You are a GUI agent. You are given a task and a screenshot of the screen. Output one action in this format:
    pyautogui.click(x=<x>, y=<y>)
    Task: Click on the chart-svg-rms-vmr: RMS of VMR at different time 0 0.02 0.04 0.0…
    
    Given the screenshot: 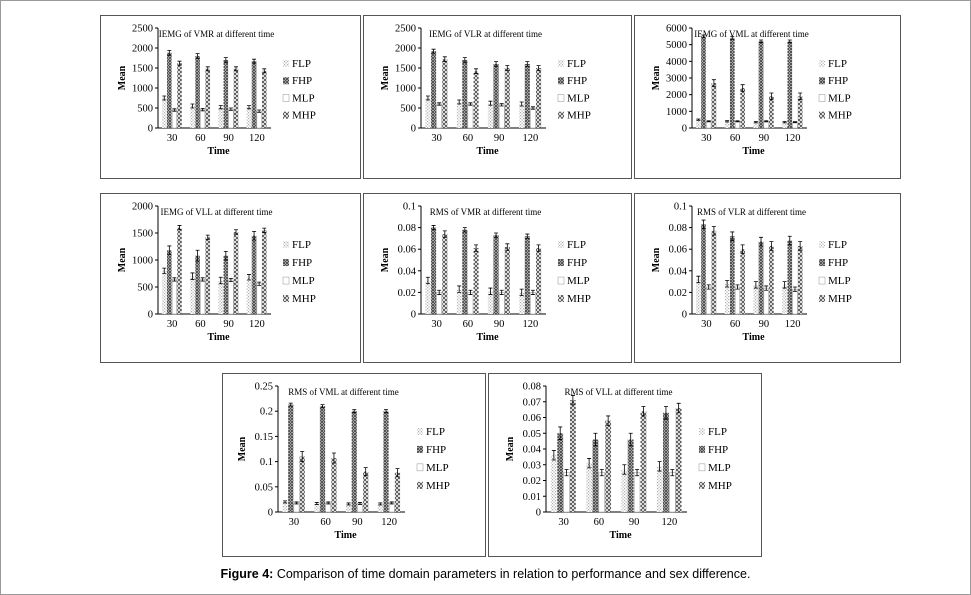 What is the action you would take?
    pyautogui.click(x=485, y=273)
    